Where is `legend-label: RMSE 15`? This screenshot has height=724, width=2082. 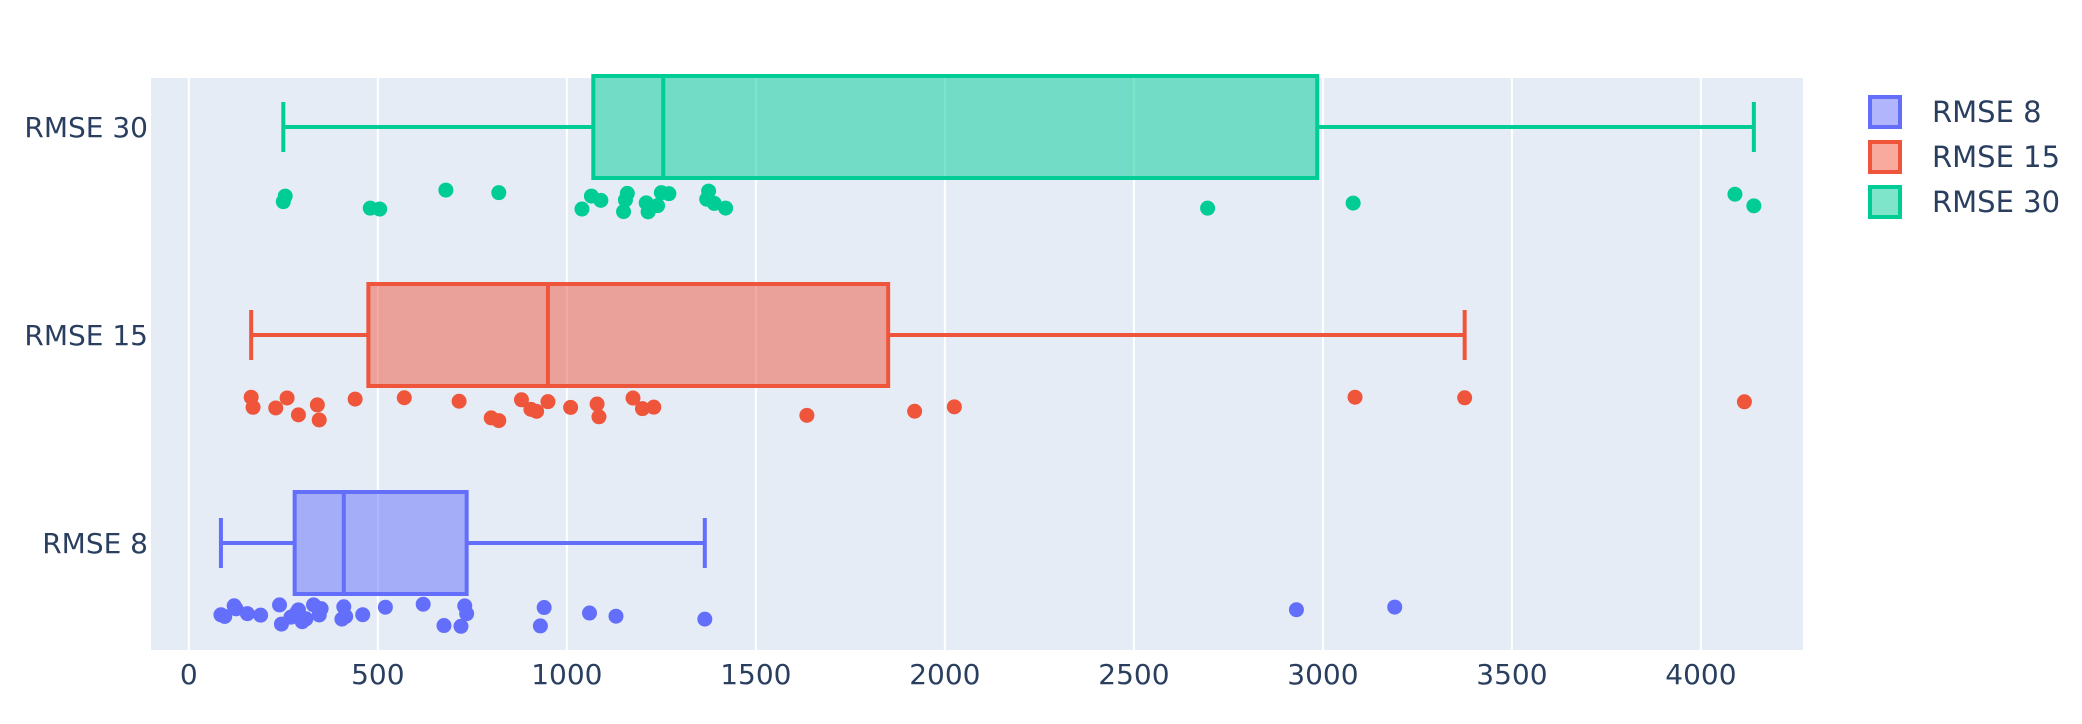
legend-label: RMSE 15 is located at coordinates (1996, 157).